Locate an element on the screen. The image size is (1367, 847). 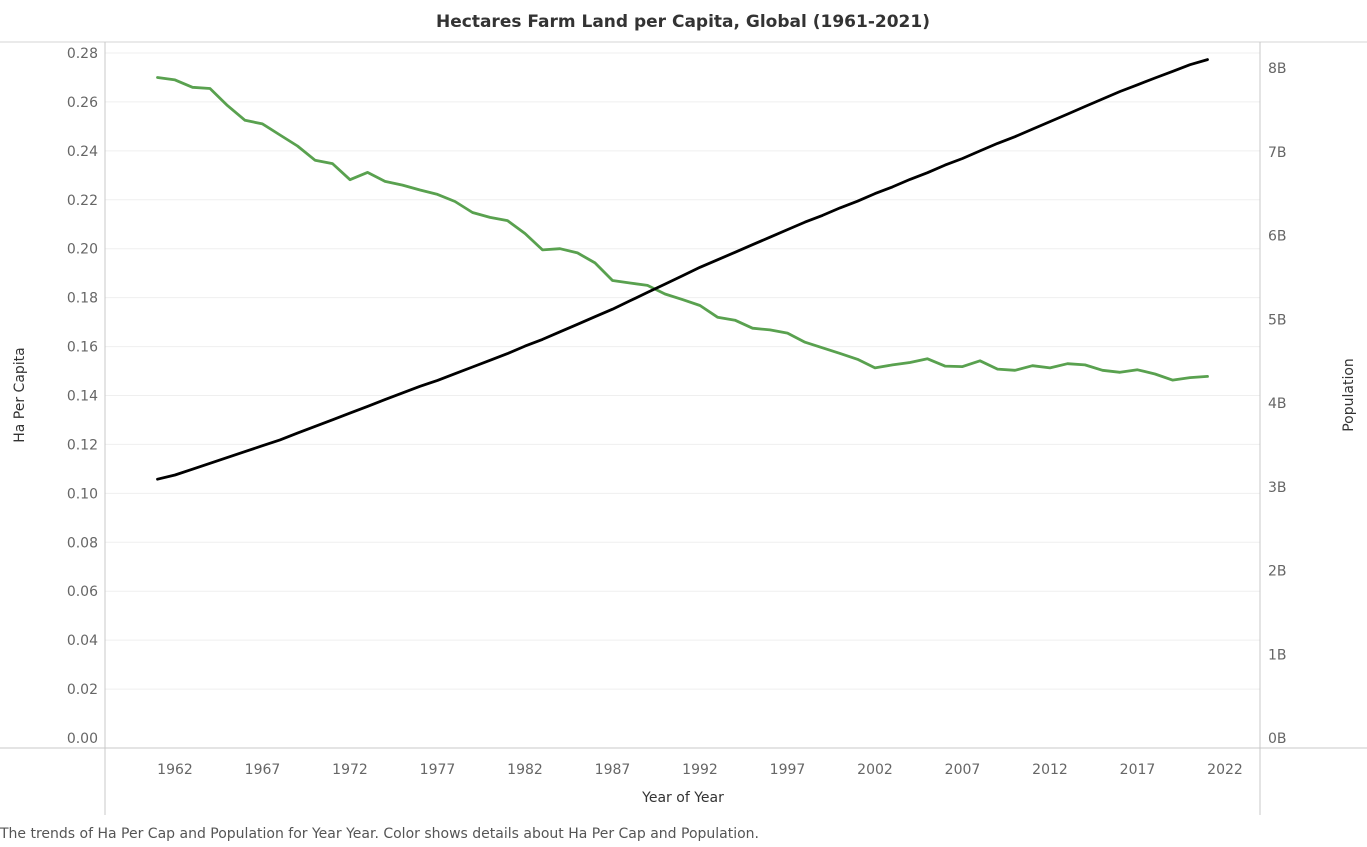
x-tick-label: 1977 is located at coordinates (438, 770).